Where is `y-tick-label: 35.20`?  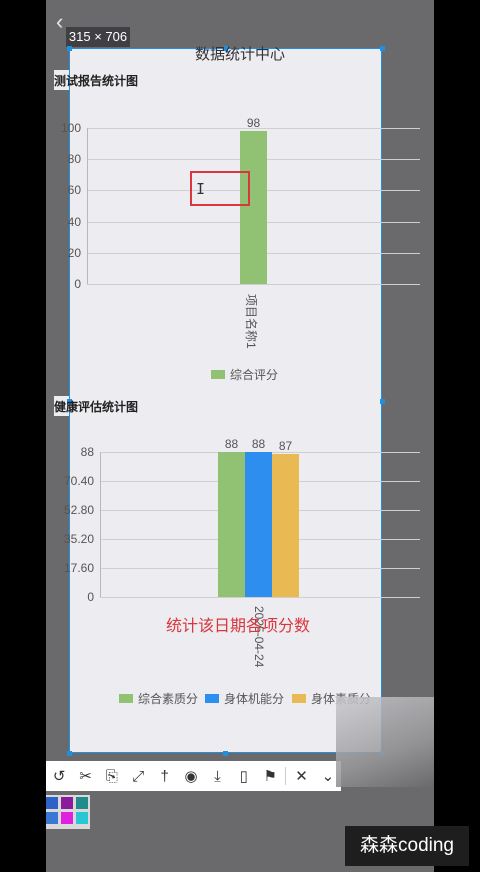
y-tick-label: 35.20 is located at coordinates (78, 539).